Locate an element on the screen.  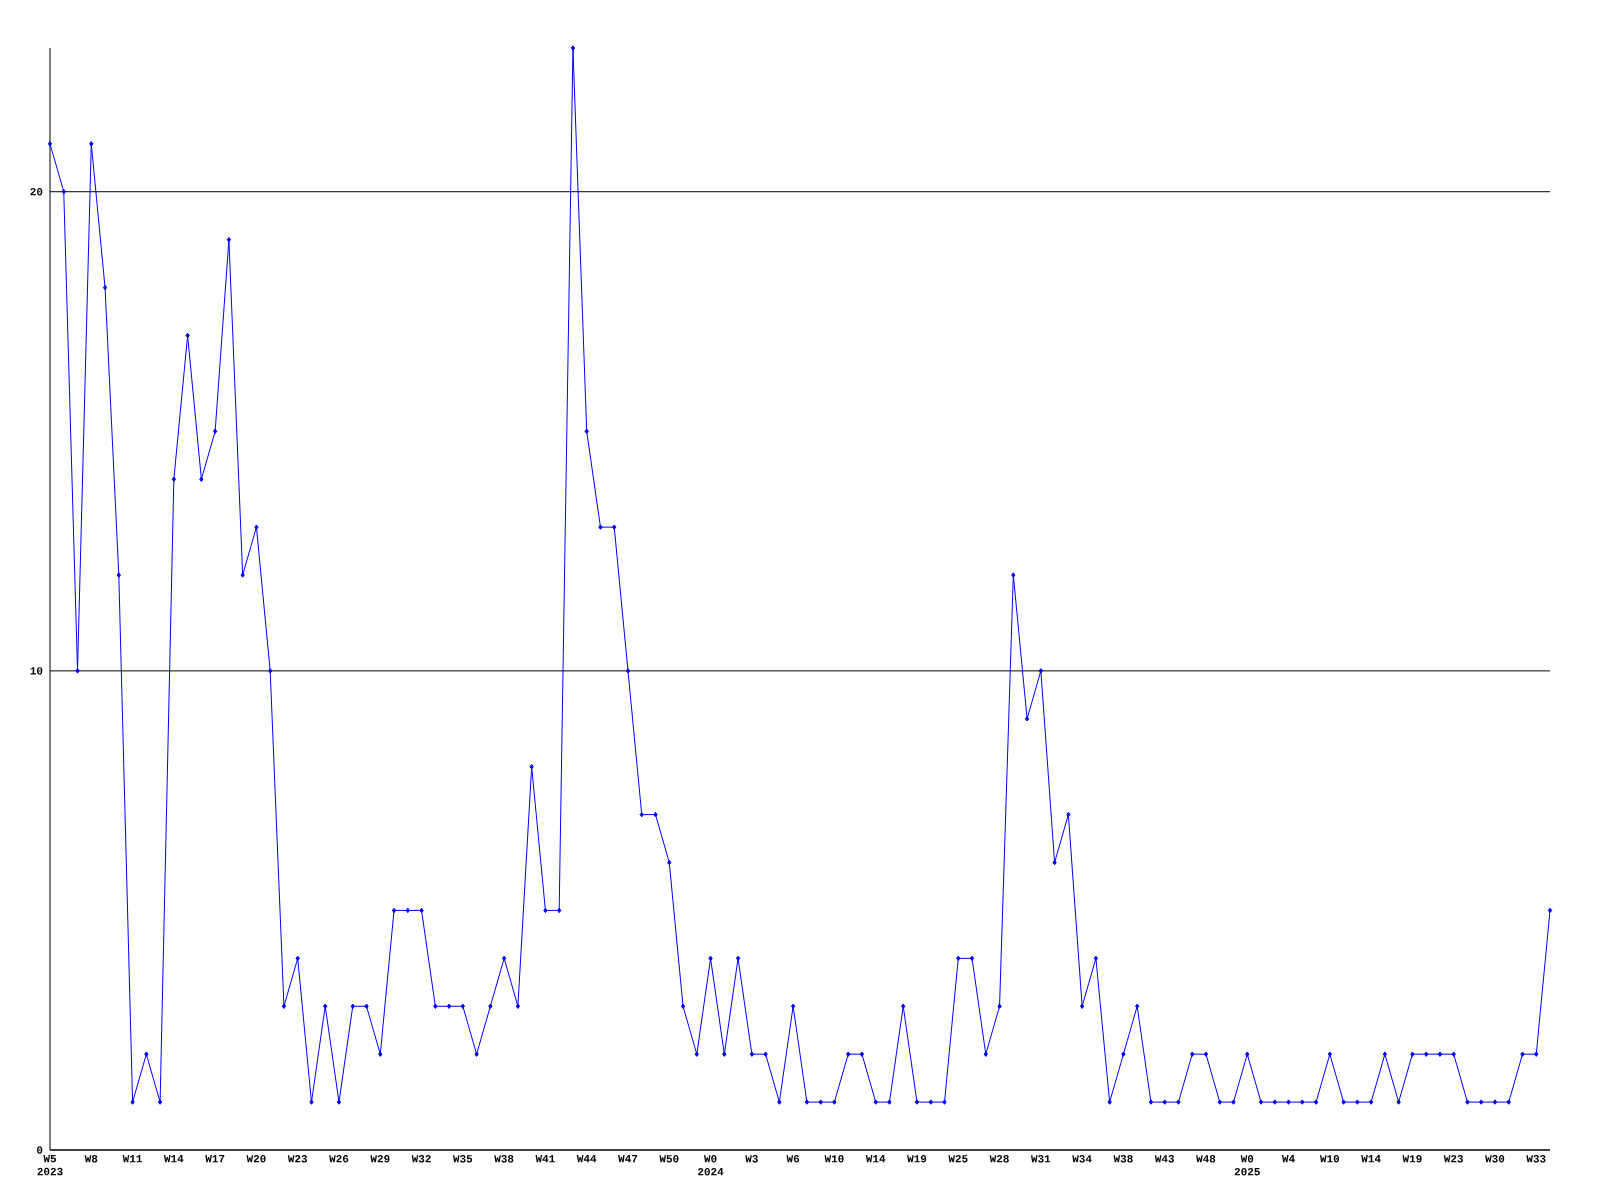
x-tick-label: W48 is located at coordinates (1206, 1159).